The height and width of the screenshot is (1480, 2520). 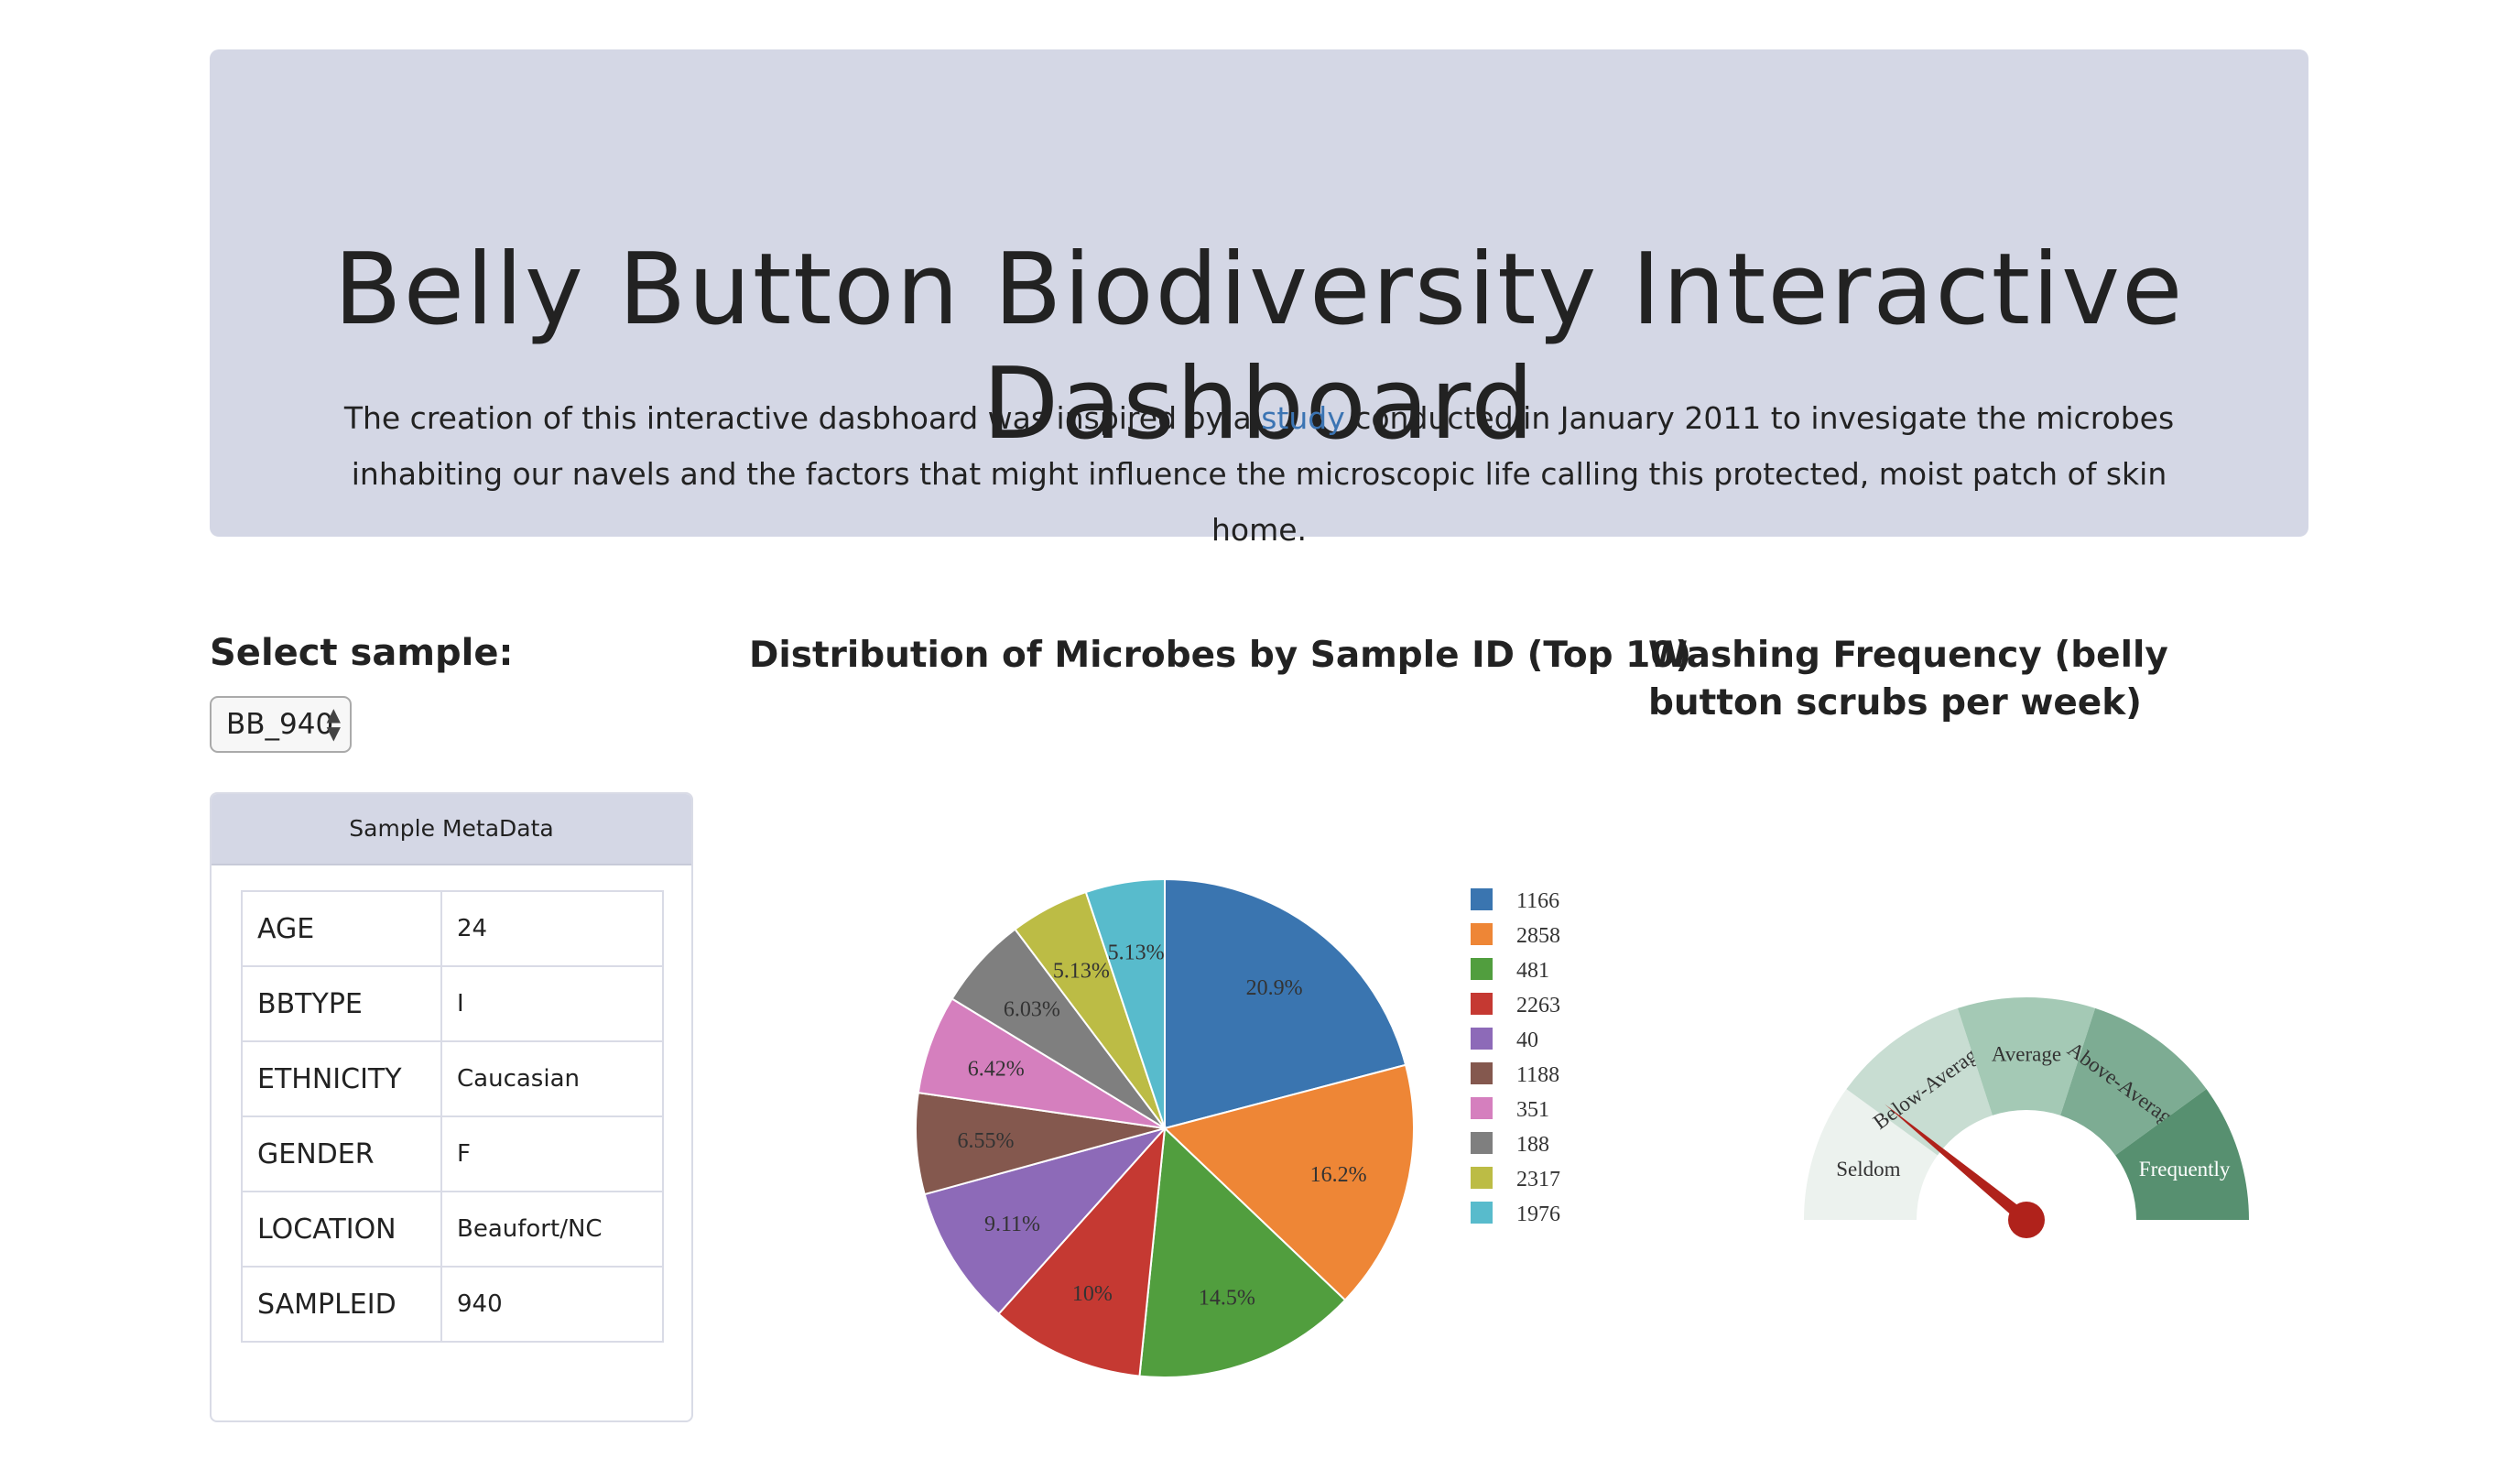 I want to click on metadata-row: AGE 24, so click(x=452, y=928).